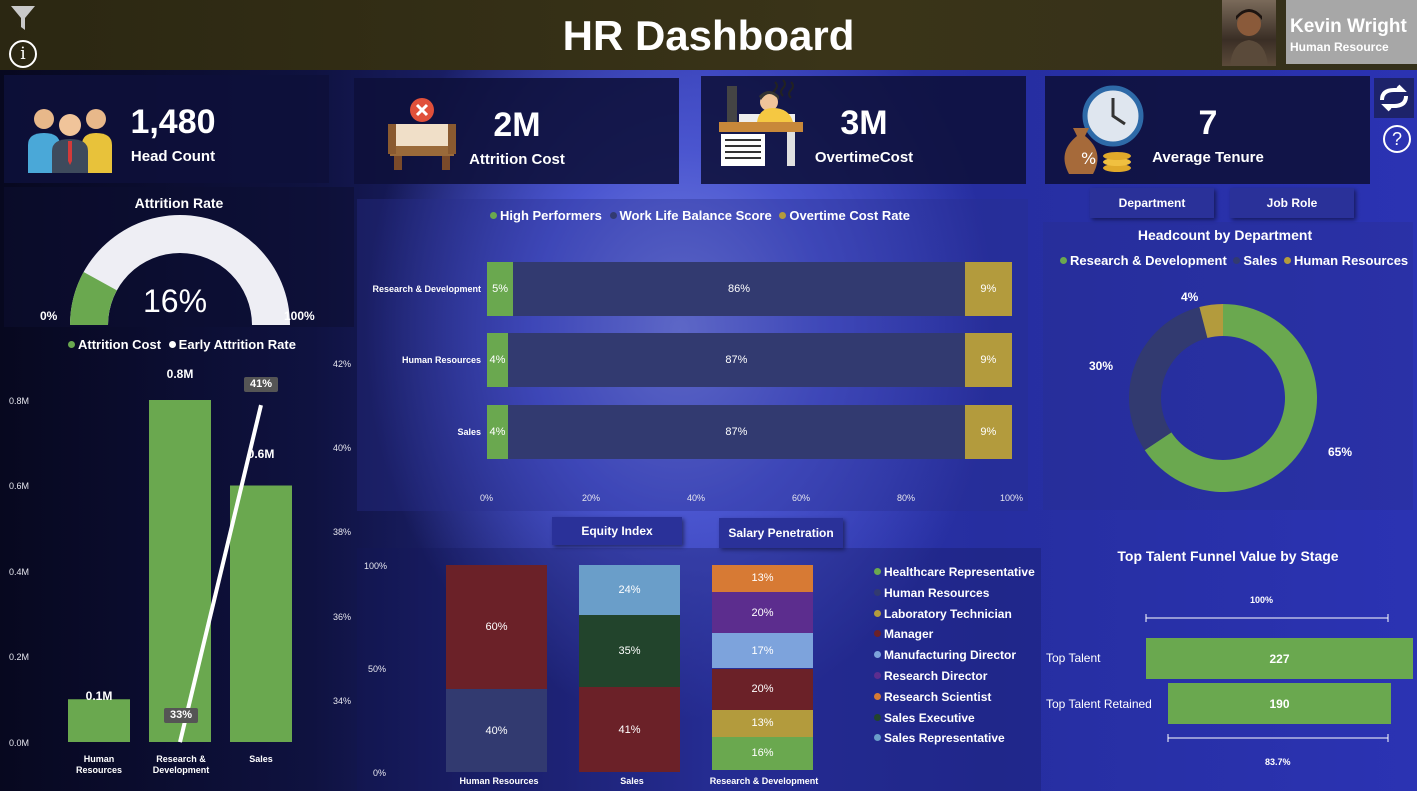 The height and width of the screenshot is (791, 1417). What do you see at coordinates (426, 289) in the screenshot?
I see `hbar-row-label: Research & Development` at bounding box center [426, 289].